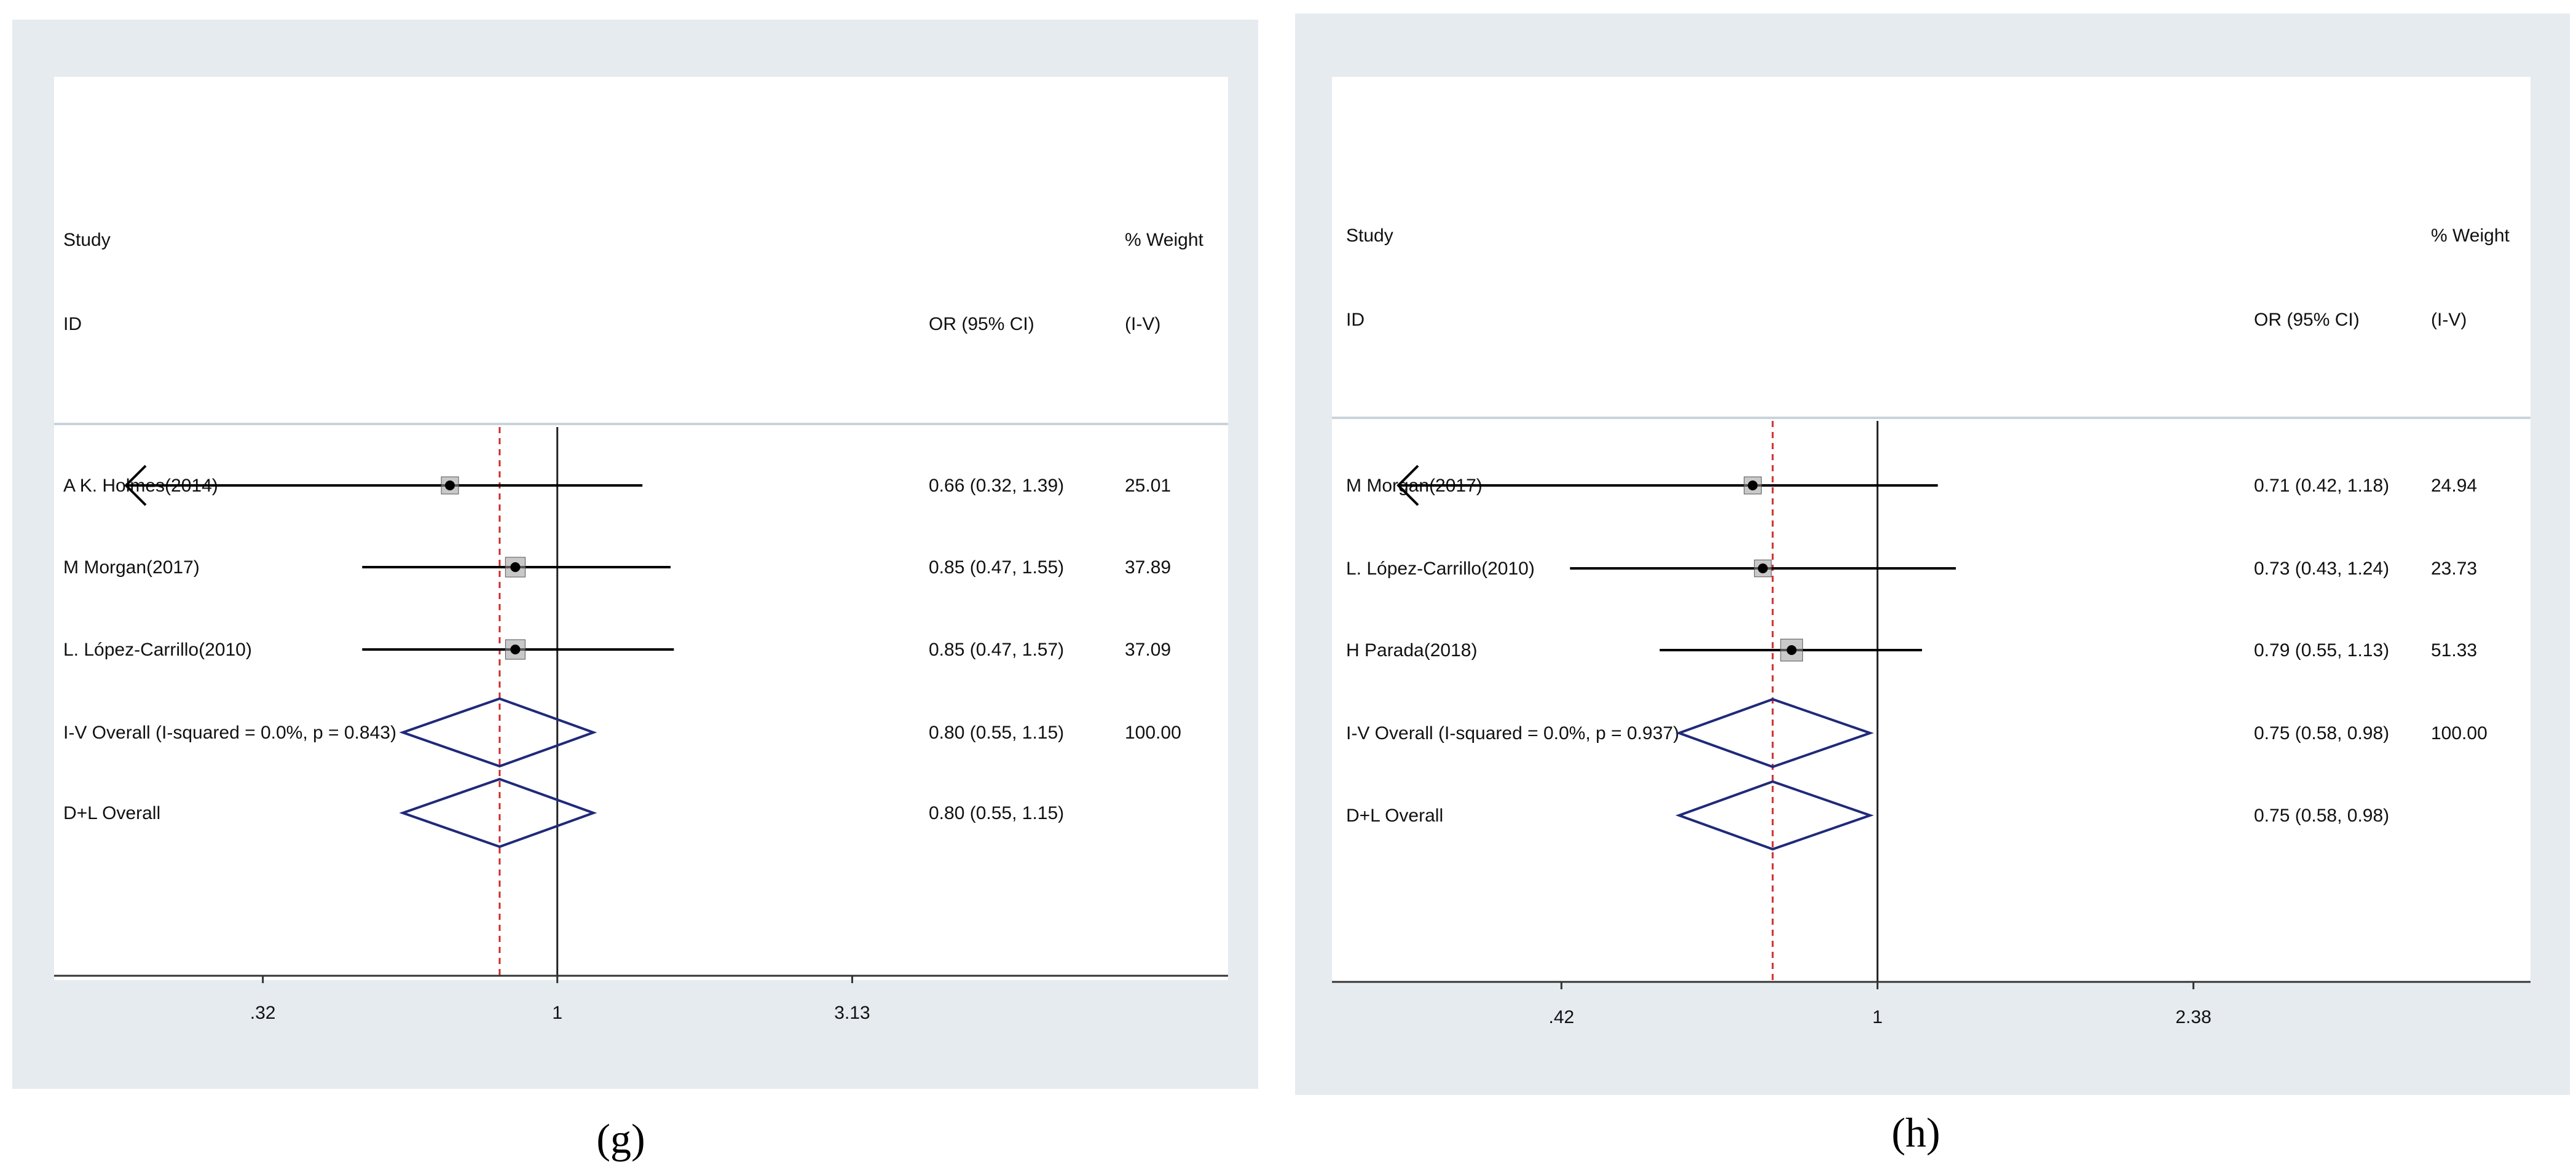 This screenshot has width=2576, height=1173. I want to click on study-row: M Morgan(2017) 0.71 (0.42, 1.18) 24.94, so click(1912, 485).